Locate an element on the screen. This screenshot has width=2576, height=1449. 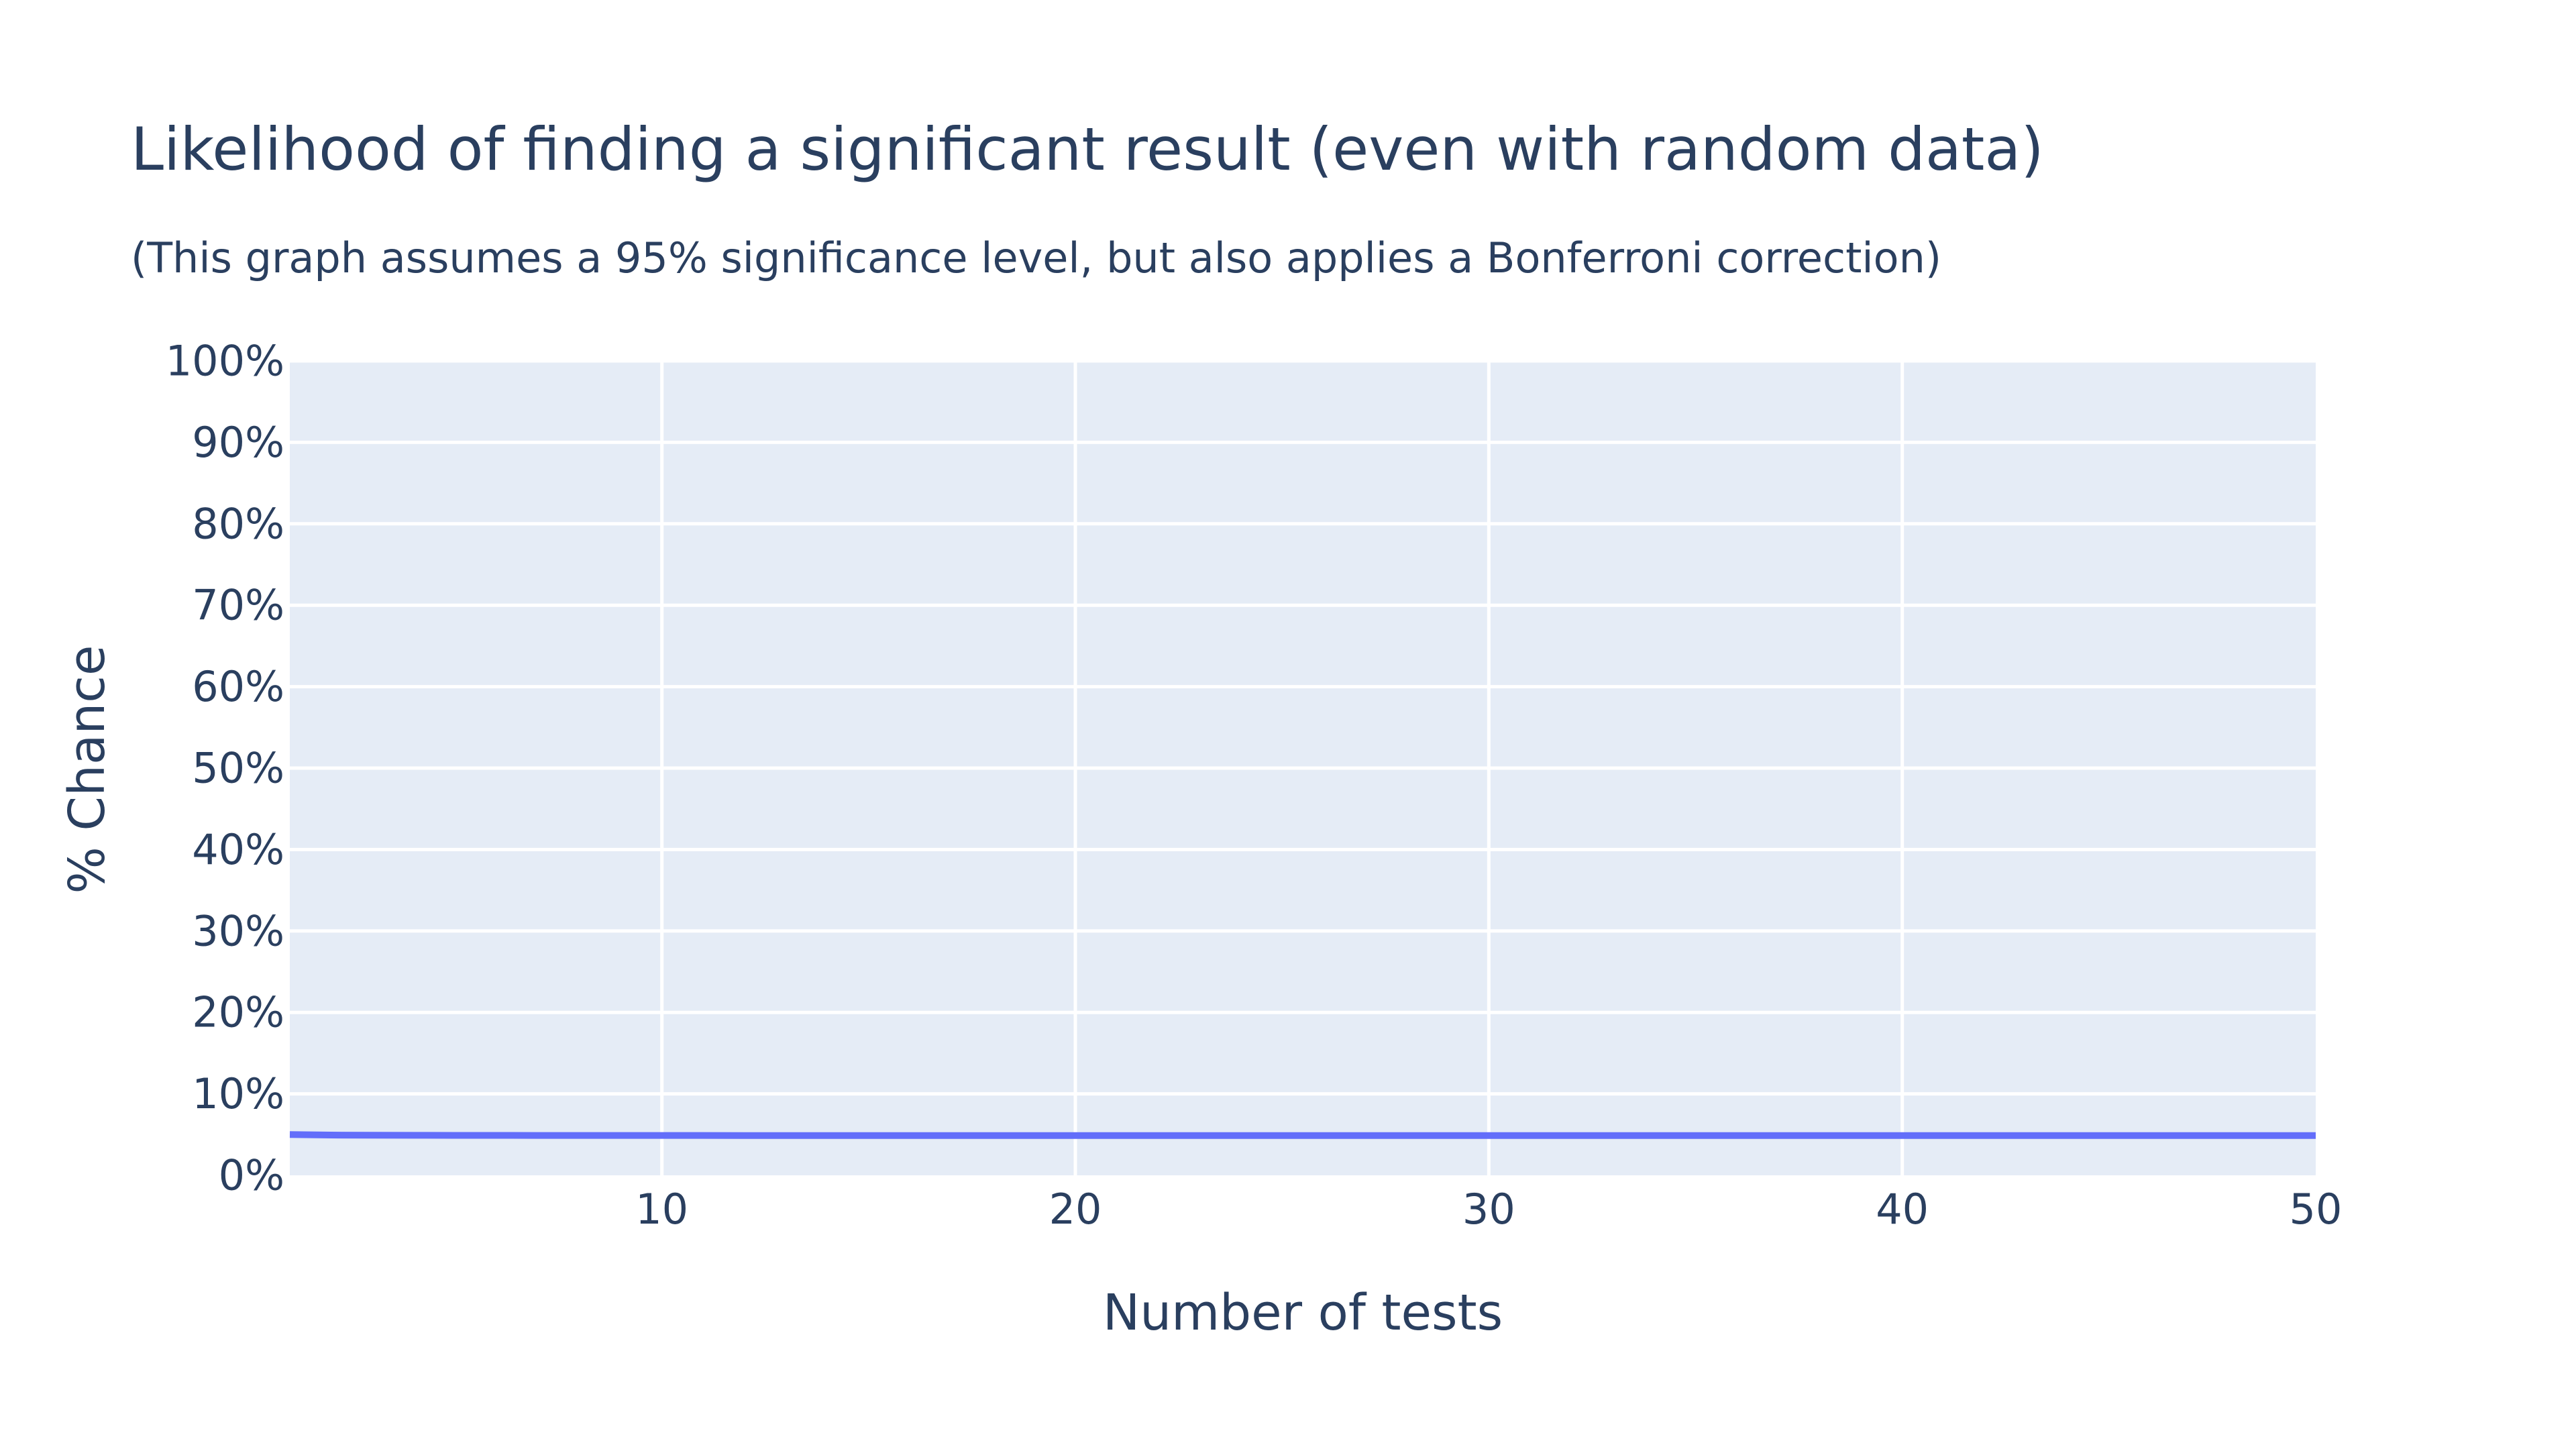
series-line is located at coordinates (1302, 1135).